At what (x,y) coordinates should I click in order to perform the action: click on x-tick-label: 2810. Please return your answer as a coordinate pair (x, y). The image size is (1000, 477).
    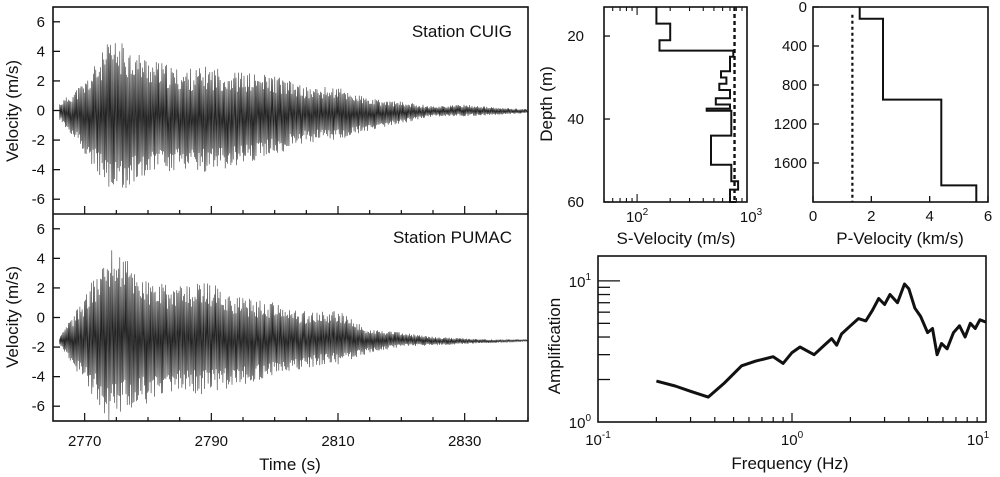
    Looking at the image, I should click on (337, 441).